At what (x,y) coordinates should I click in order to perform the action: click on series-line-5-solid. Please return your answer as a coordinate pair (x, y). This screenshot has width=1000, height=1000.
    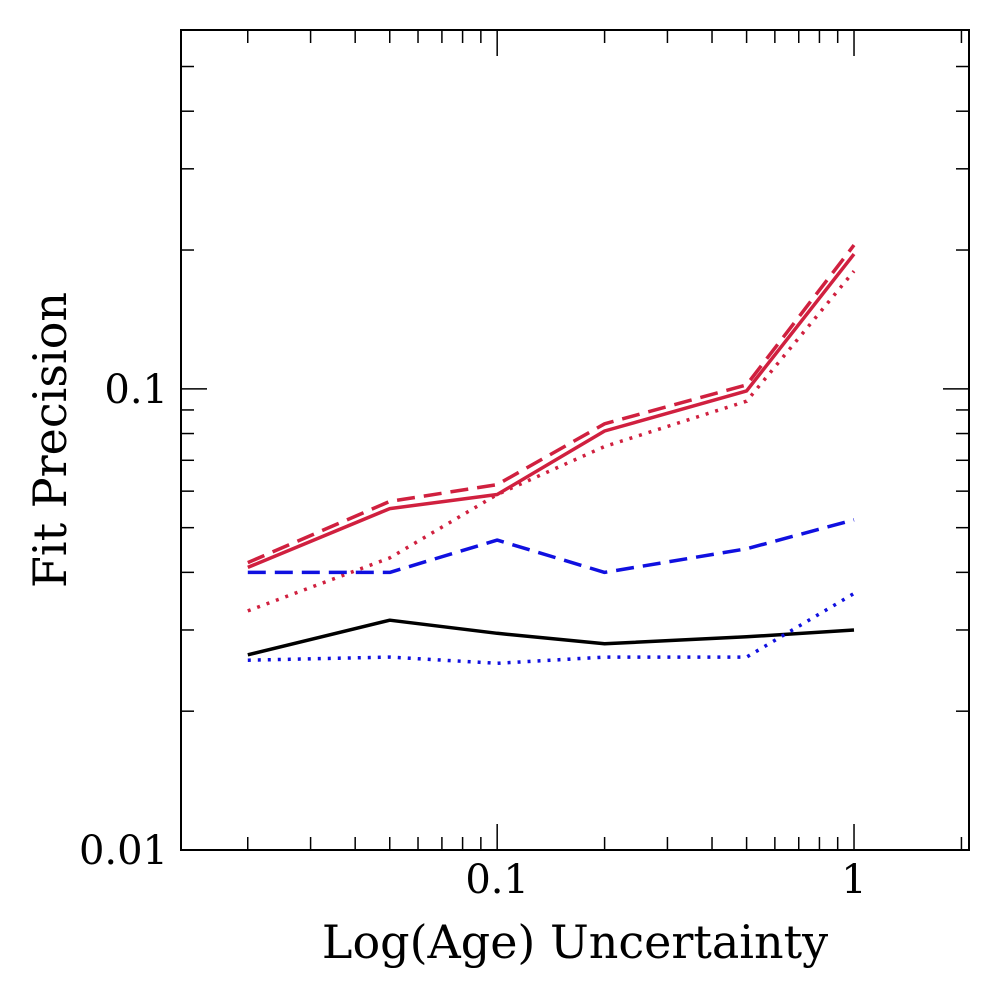
    Looking at the image, I should click on (551, 637).